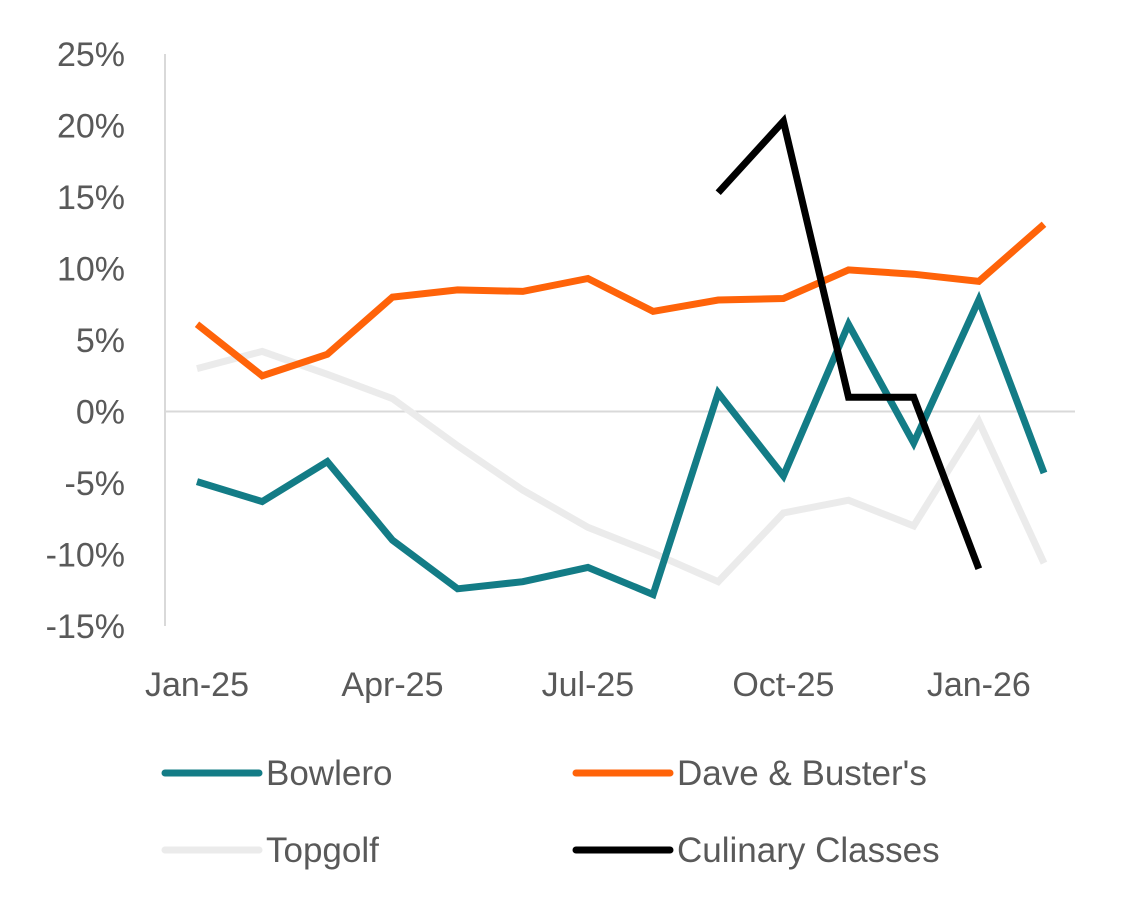  I want to click on legend-label: Culinary Classes, so click(808, 850).